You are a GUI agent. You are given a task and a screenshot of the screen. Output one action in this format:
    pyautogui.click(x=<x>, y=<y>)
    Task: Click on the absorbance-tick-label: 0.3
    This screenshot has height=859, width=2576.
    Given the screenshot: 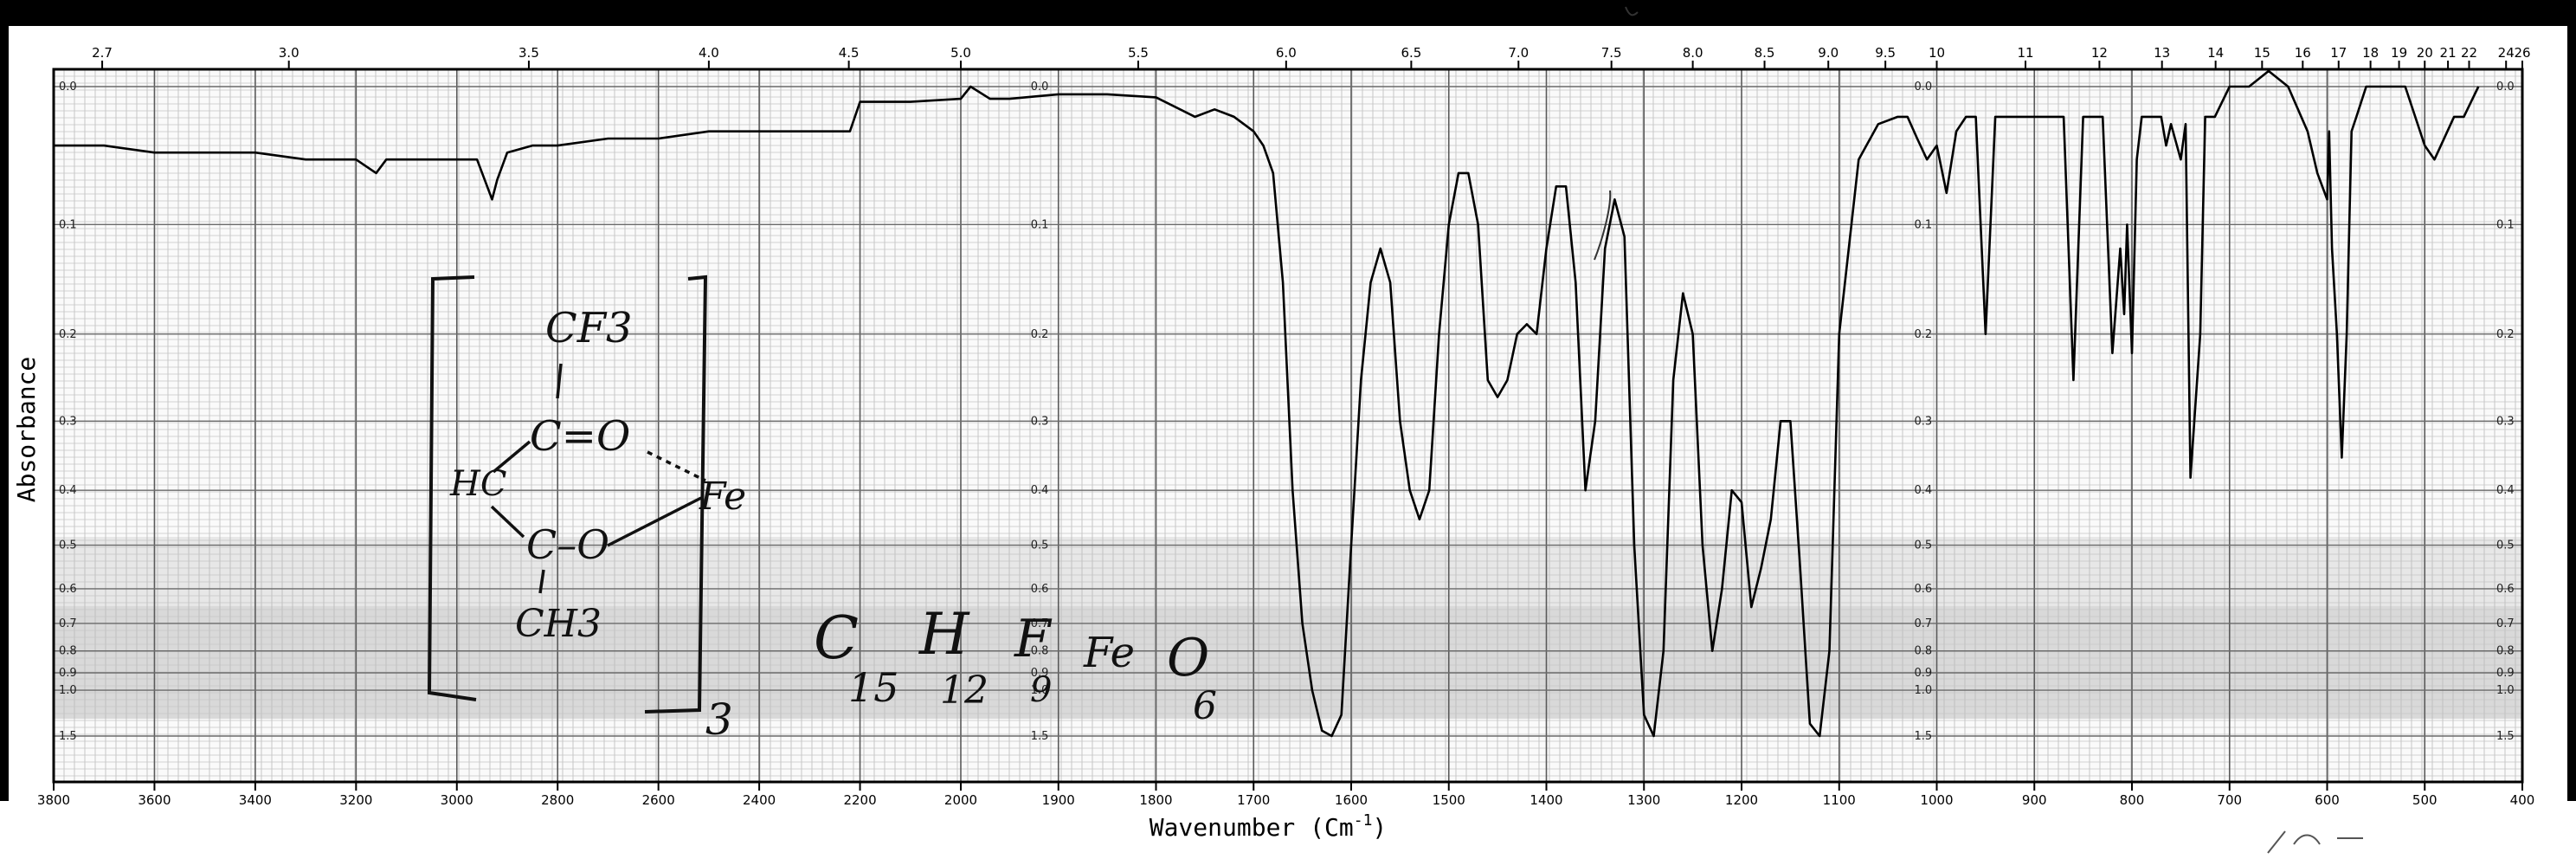 What is the action you would take?
    pyautogui.click(x=2505, y=422)
    